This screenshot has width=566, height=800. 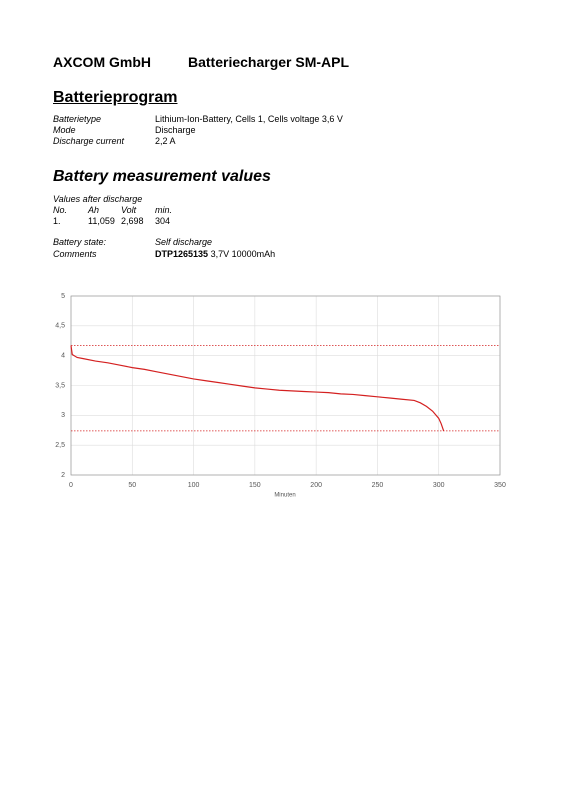 I want to click on column-header: Volt, so click(x=129, y=210).